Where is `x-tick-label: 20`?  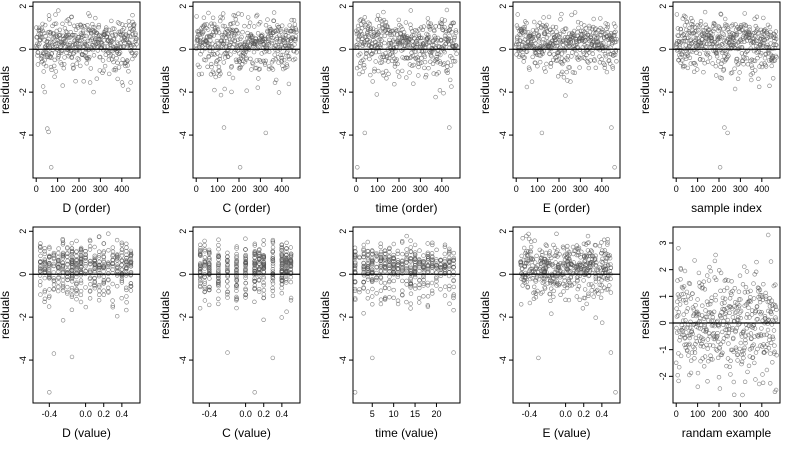 x-tick-label: 20 is located at coordinates (436, 414).